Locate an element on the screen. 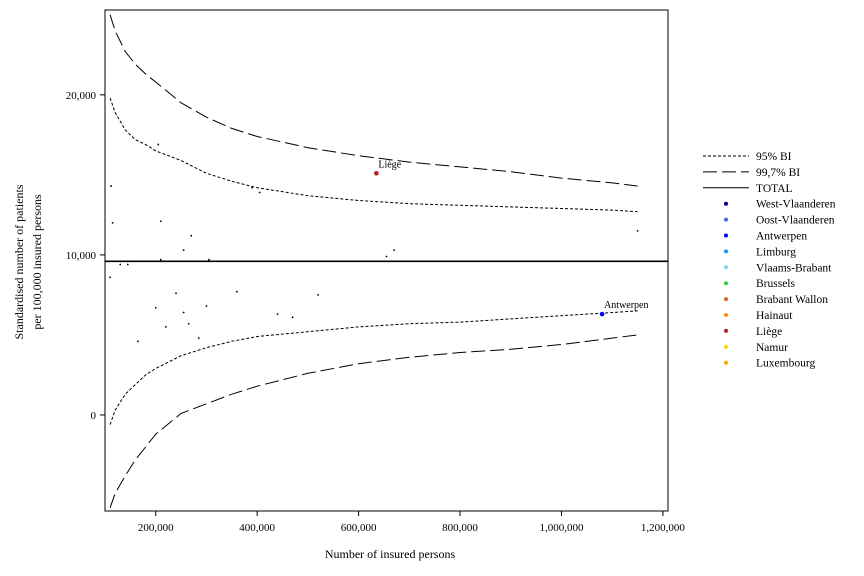 This screenshot has height=576, width=864. y-axis-title-line-2: per 100,000 insured persons is located at coordinates (37, 262).